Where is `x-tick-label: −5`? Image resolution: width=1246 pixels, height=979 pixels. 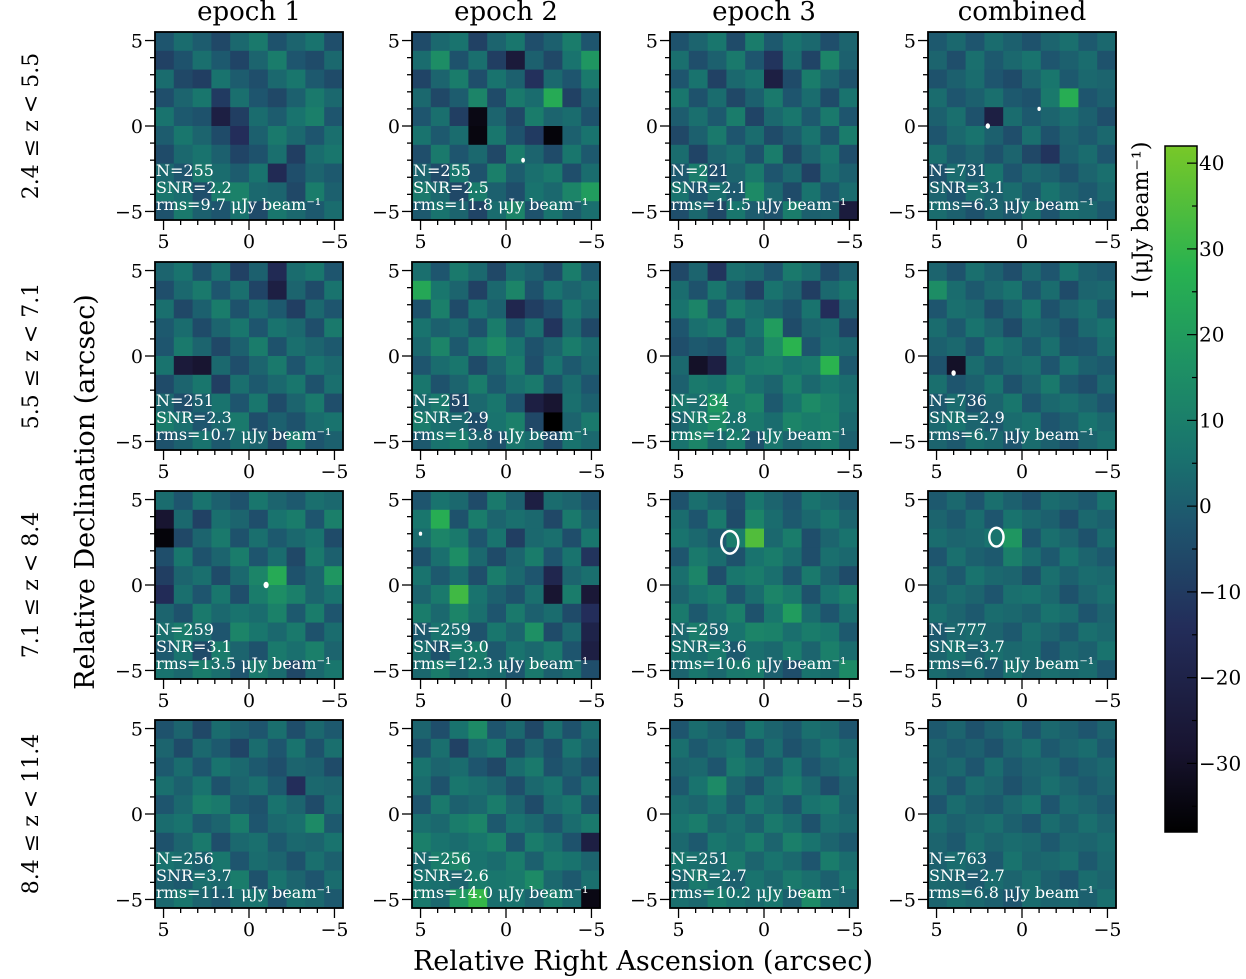
x-tick-label: −5 is located at coordinates (591, 472).